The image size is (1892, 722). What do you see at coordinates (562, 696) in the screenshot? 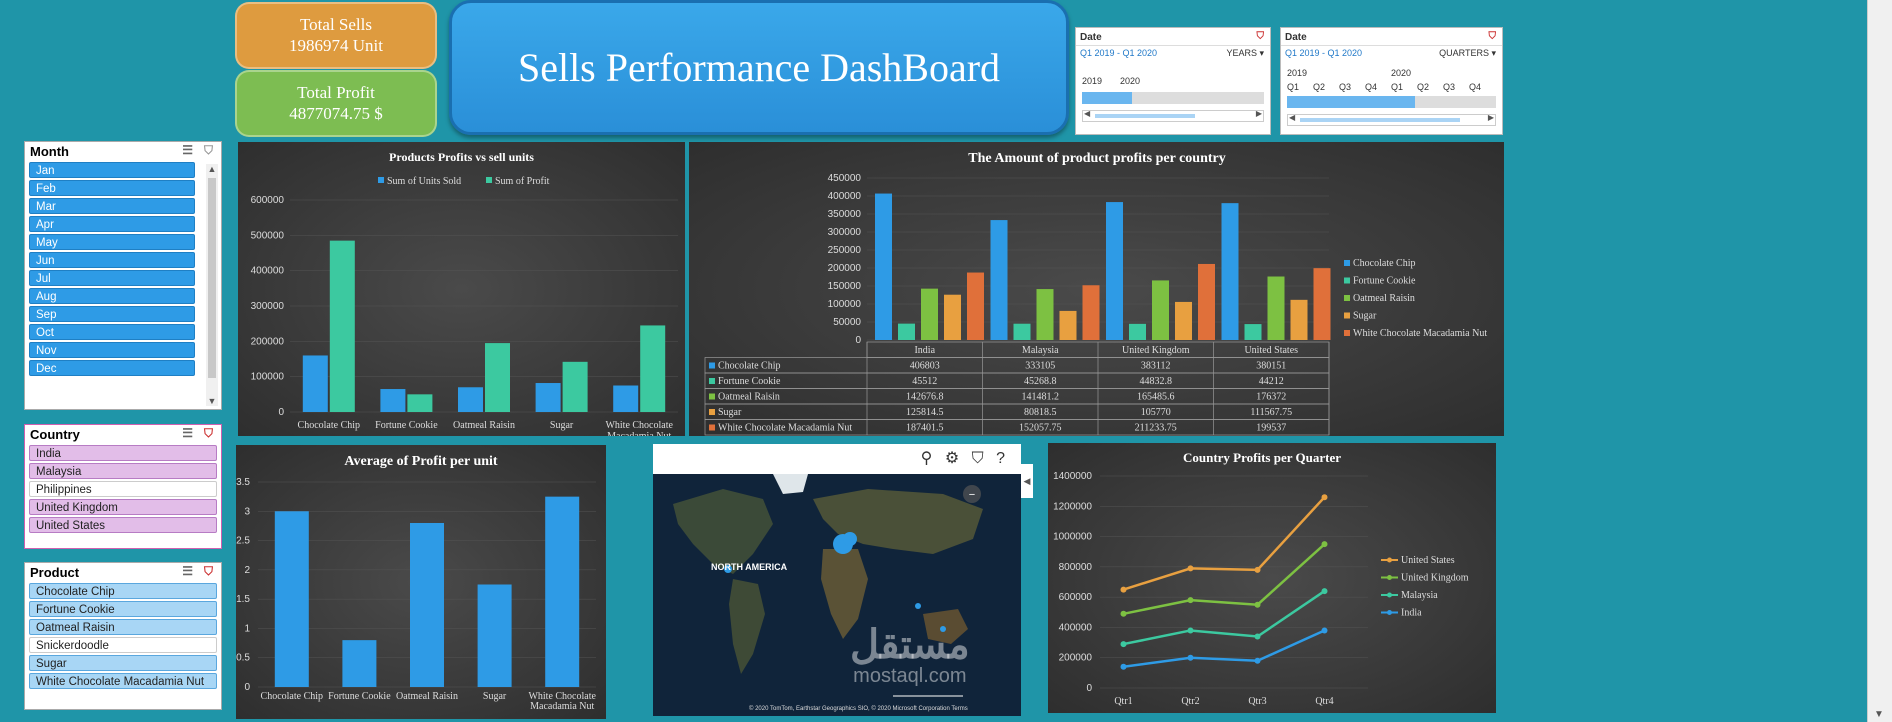
I see `x-tick-label: White Chocolate` at bounding box center [562, 696].